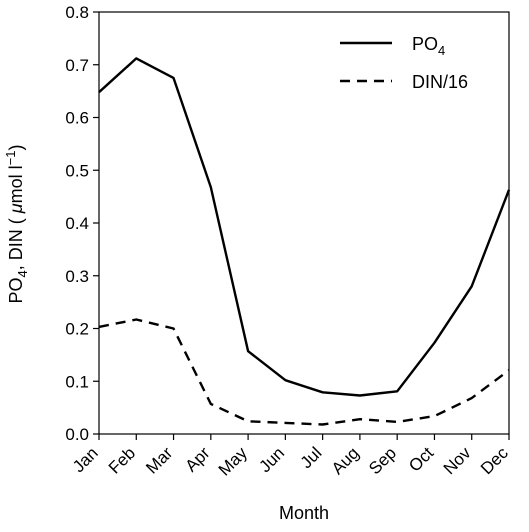 The width and height of the screenshot is (529, 532). Describe the element at coordinates (77, 12) in the screenshot. I see `y-tick-label: 0.8` at that location.